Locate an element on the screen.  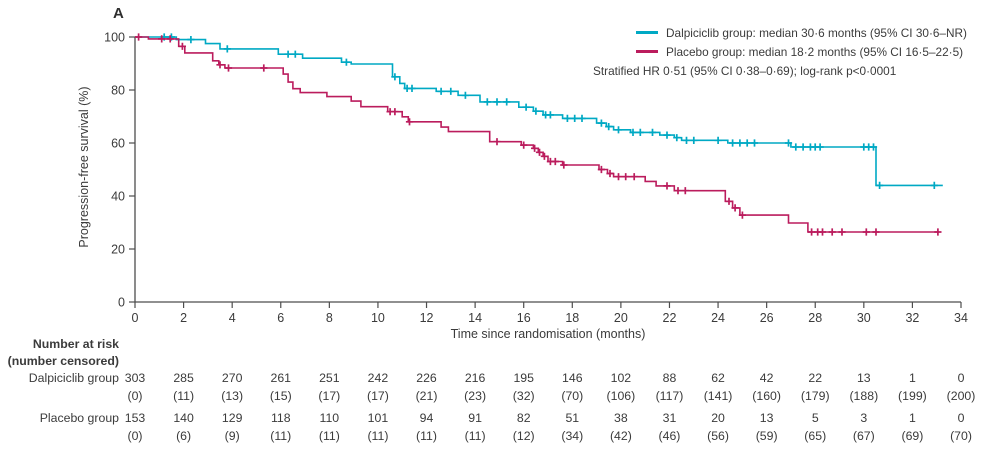
x-tick-label: 28 is located at coordinates (815, 318).